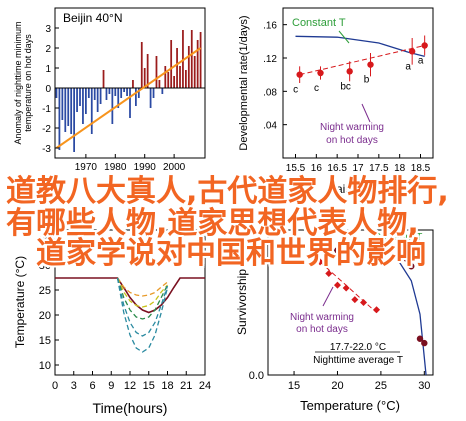 The height and width of the screenshot is (421, 466). What do you see at coordinates (86, 167) in the screenshot?
I see `panel-a-xtick-label: 1970` at bounding box center [86, 167].